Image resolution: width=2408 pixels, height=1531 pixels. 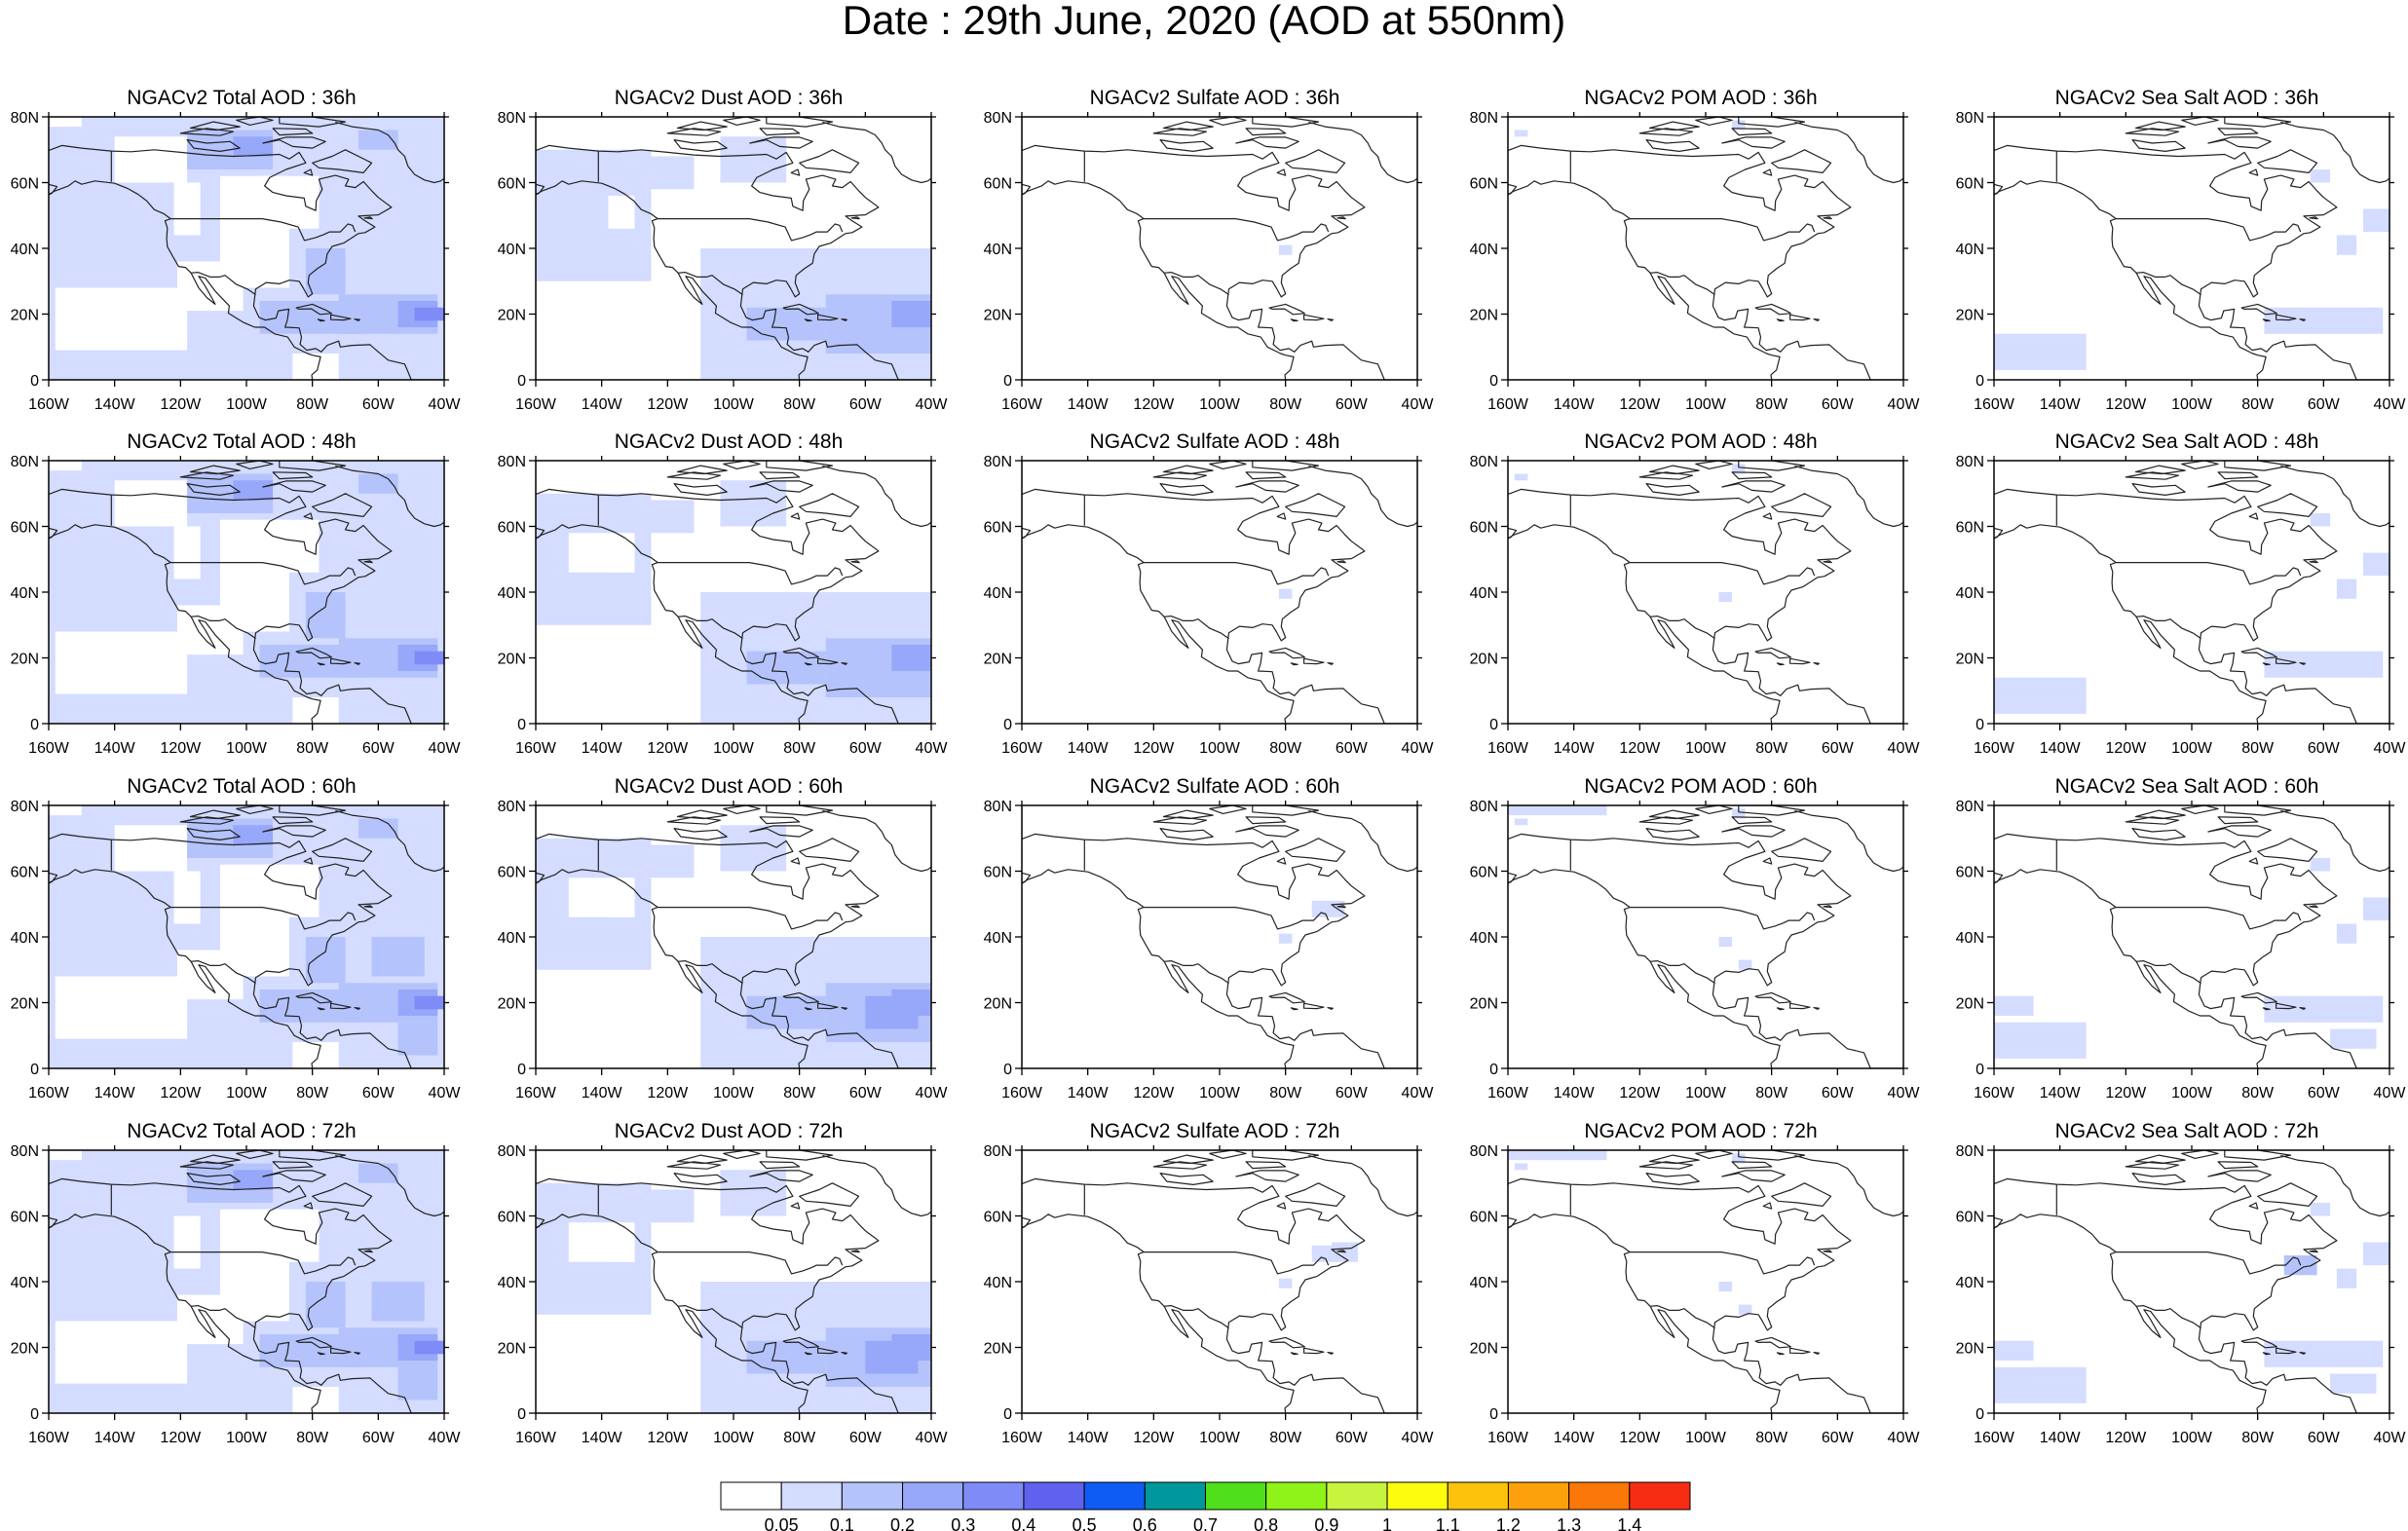 I want to click on colorbar-level-label: 0.4, so click(x=1023, y=1523).